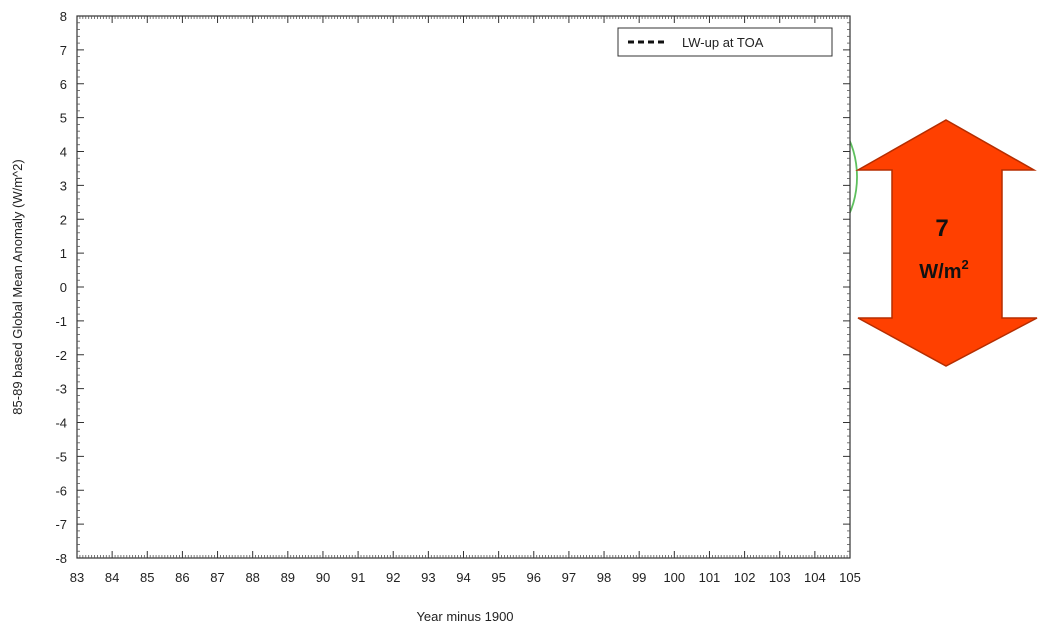 This screenshot has height=625, width=1039. I want to click on y-tick-label: 6, so click(63, 84).